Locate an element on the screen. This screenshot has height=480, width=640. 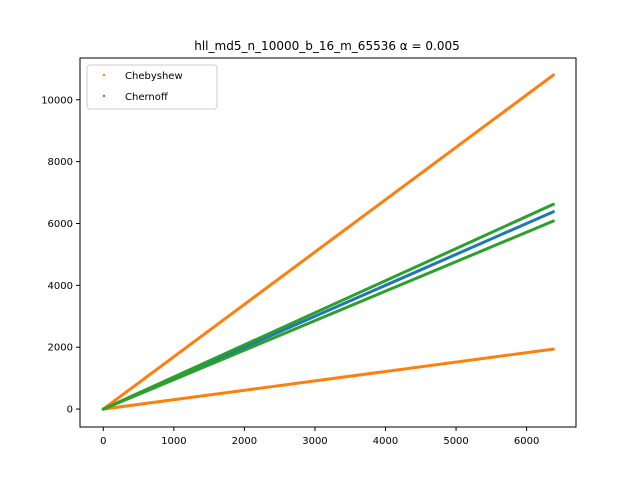
y-tick-label: 8000 is located at coordinates (60, 162).